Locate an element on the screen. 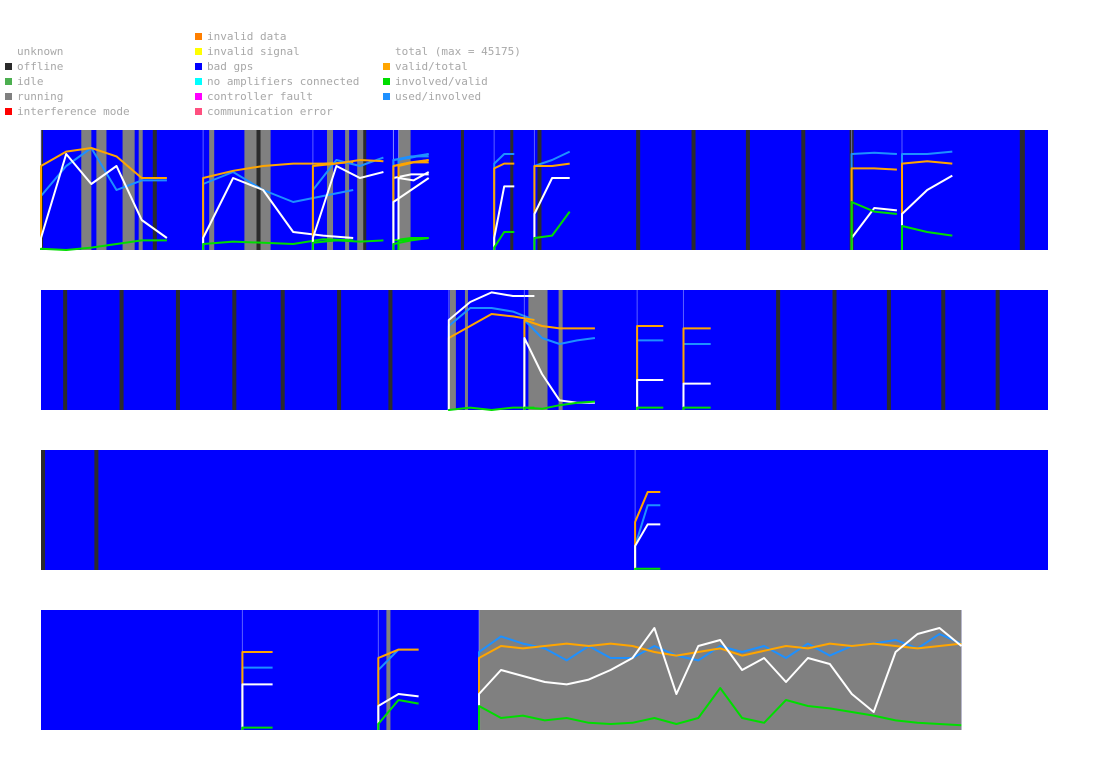 This screenshot has width=1095, height=764. legend-item-status: interference mode is located at coordinates (67, 111).